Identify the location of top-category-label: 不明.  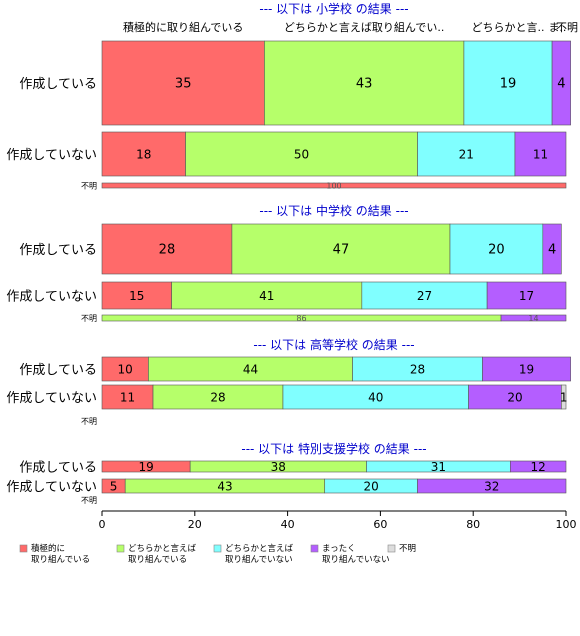
(567, 27).